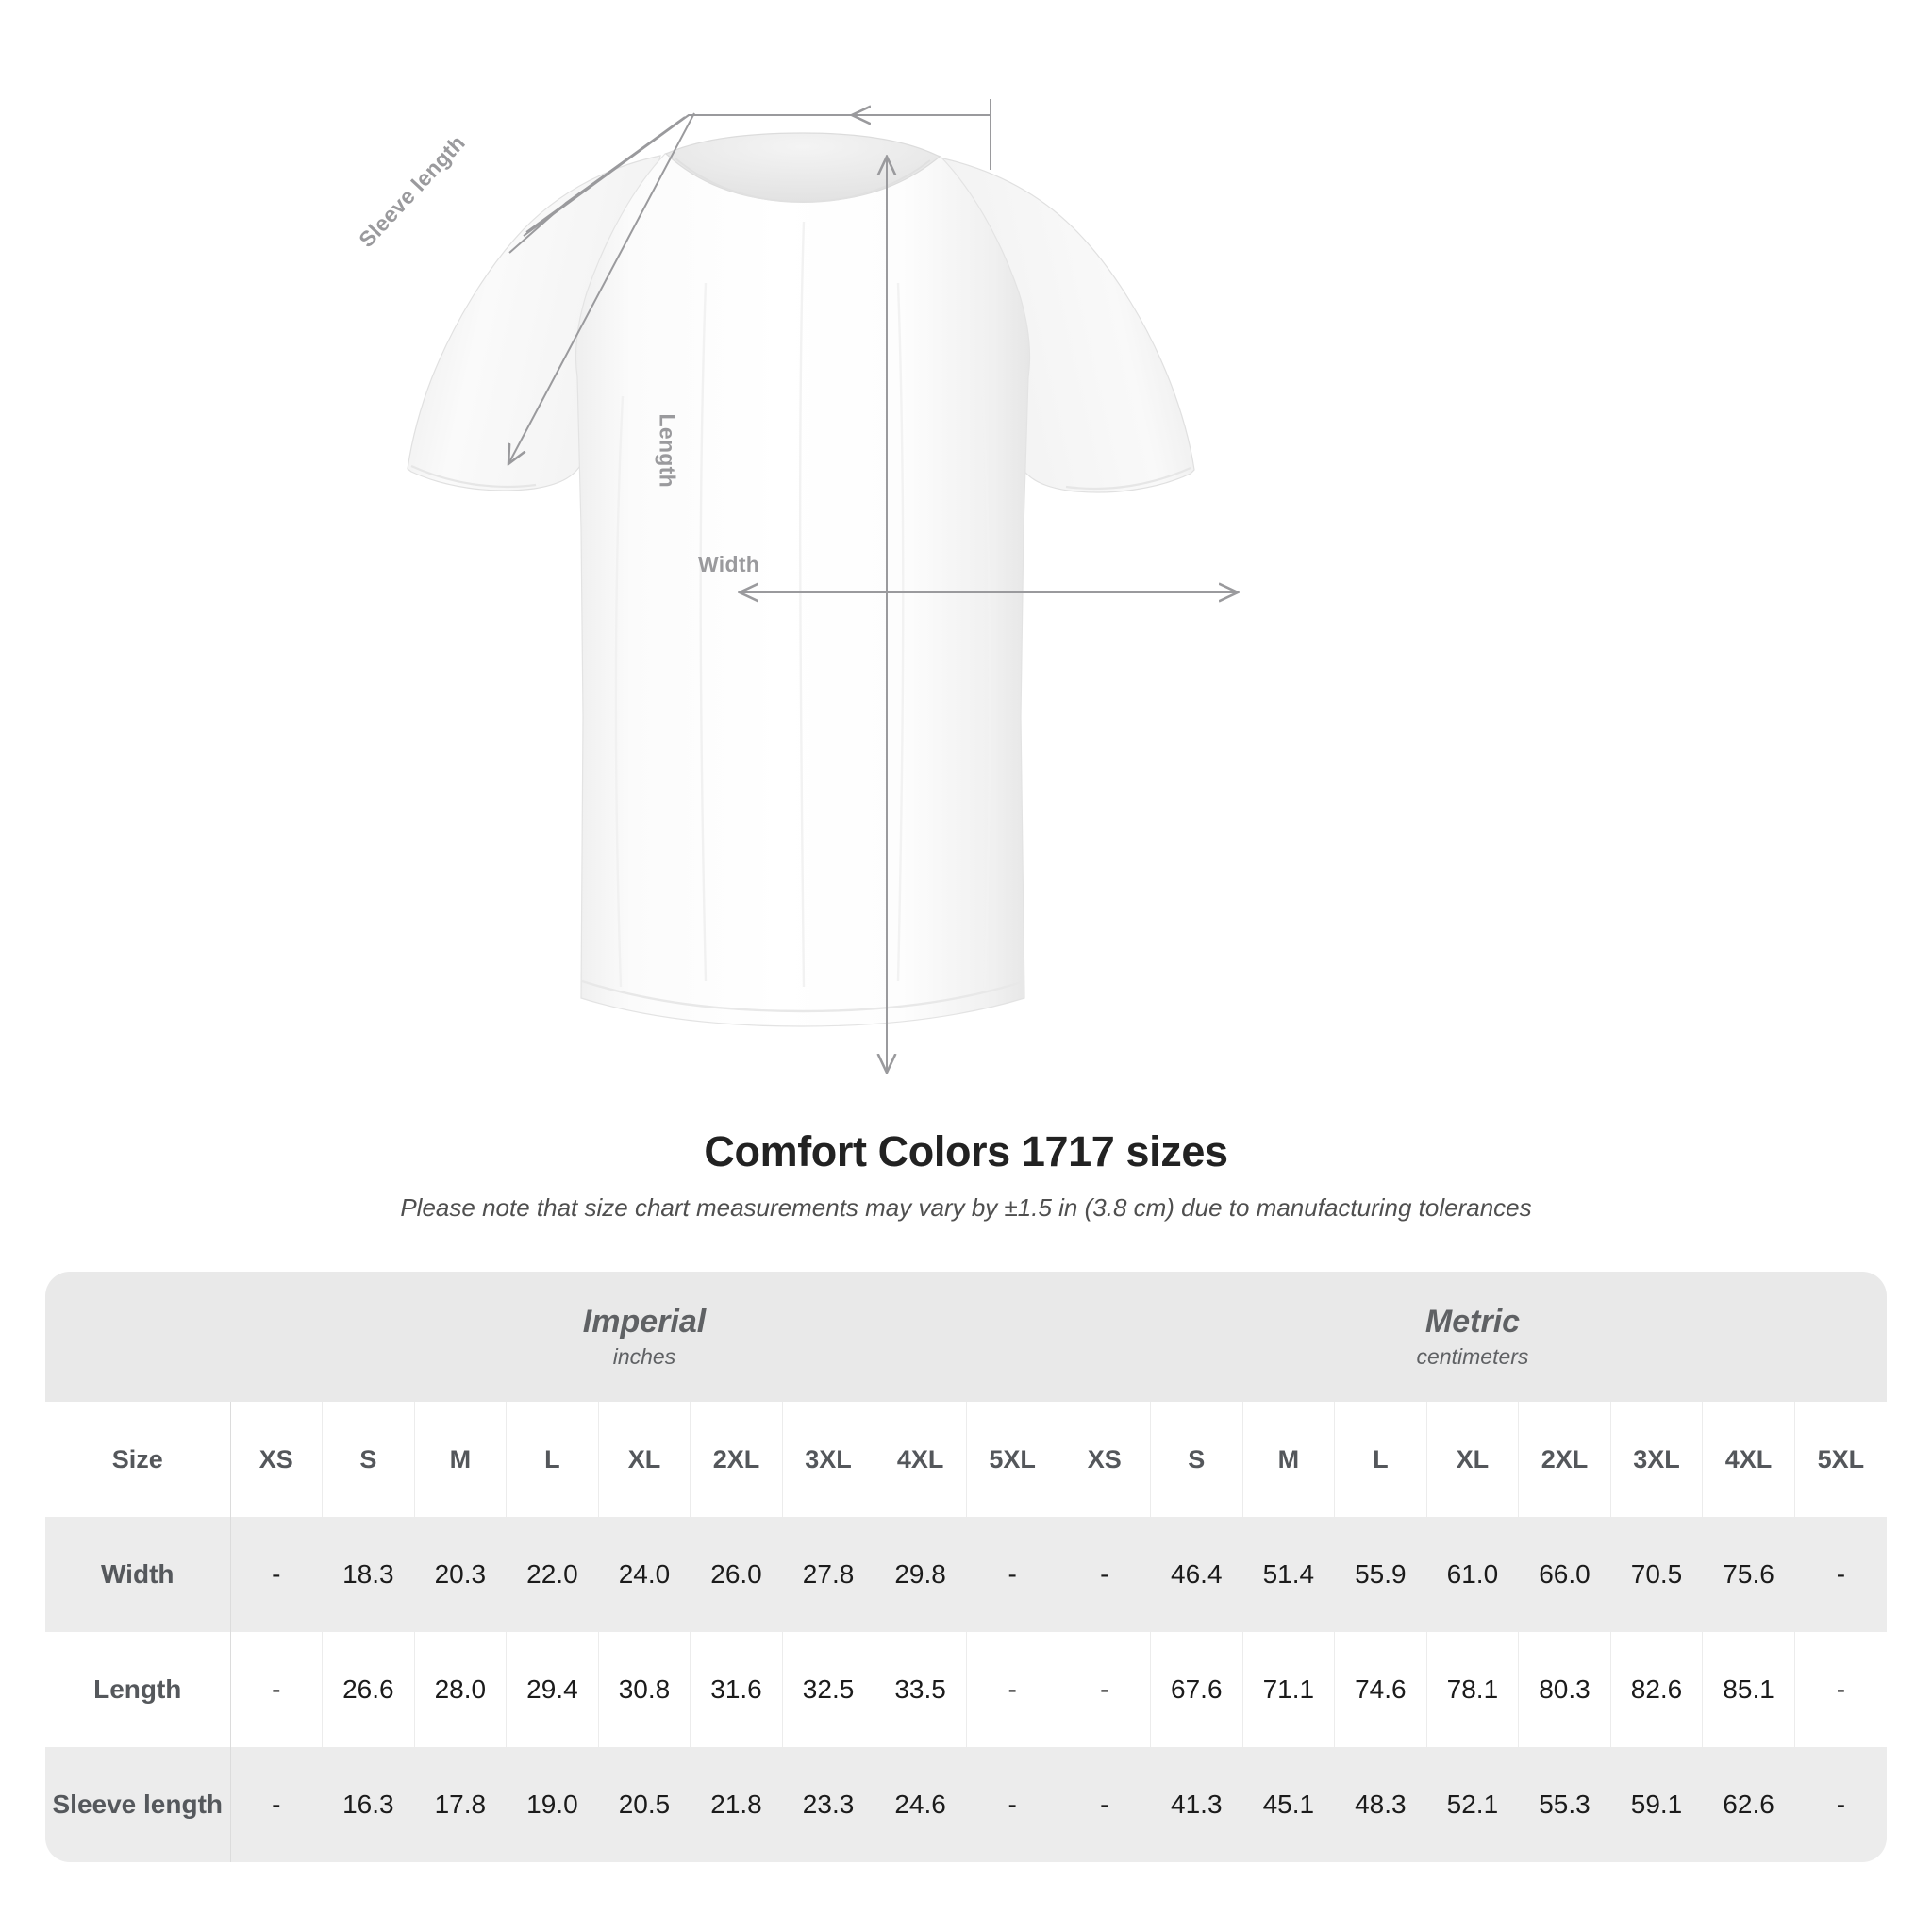 The image size is (1932, 1932). What do you see at coordinates (1288, 1804) in the screenshot?
I see `measurement-cell: 45.1` at bounding box center [1288, 1804].